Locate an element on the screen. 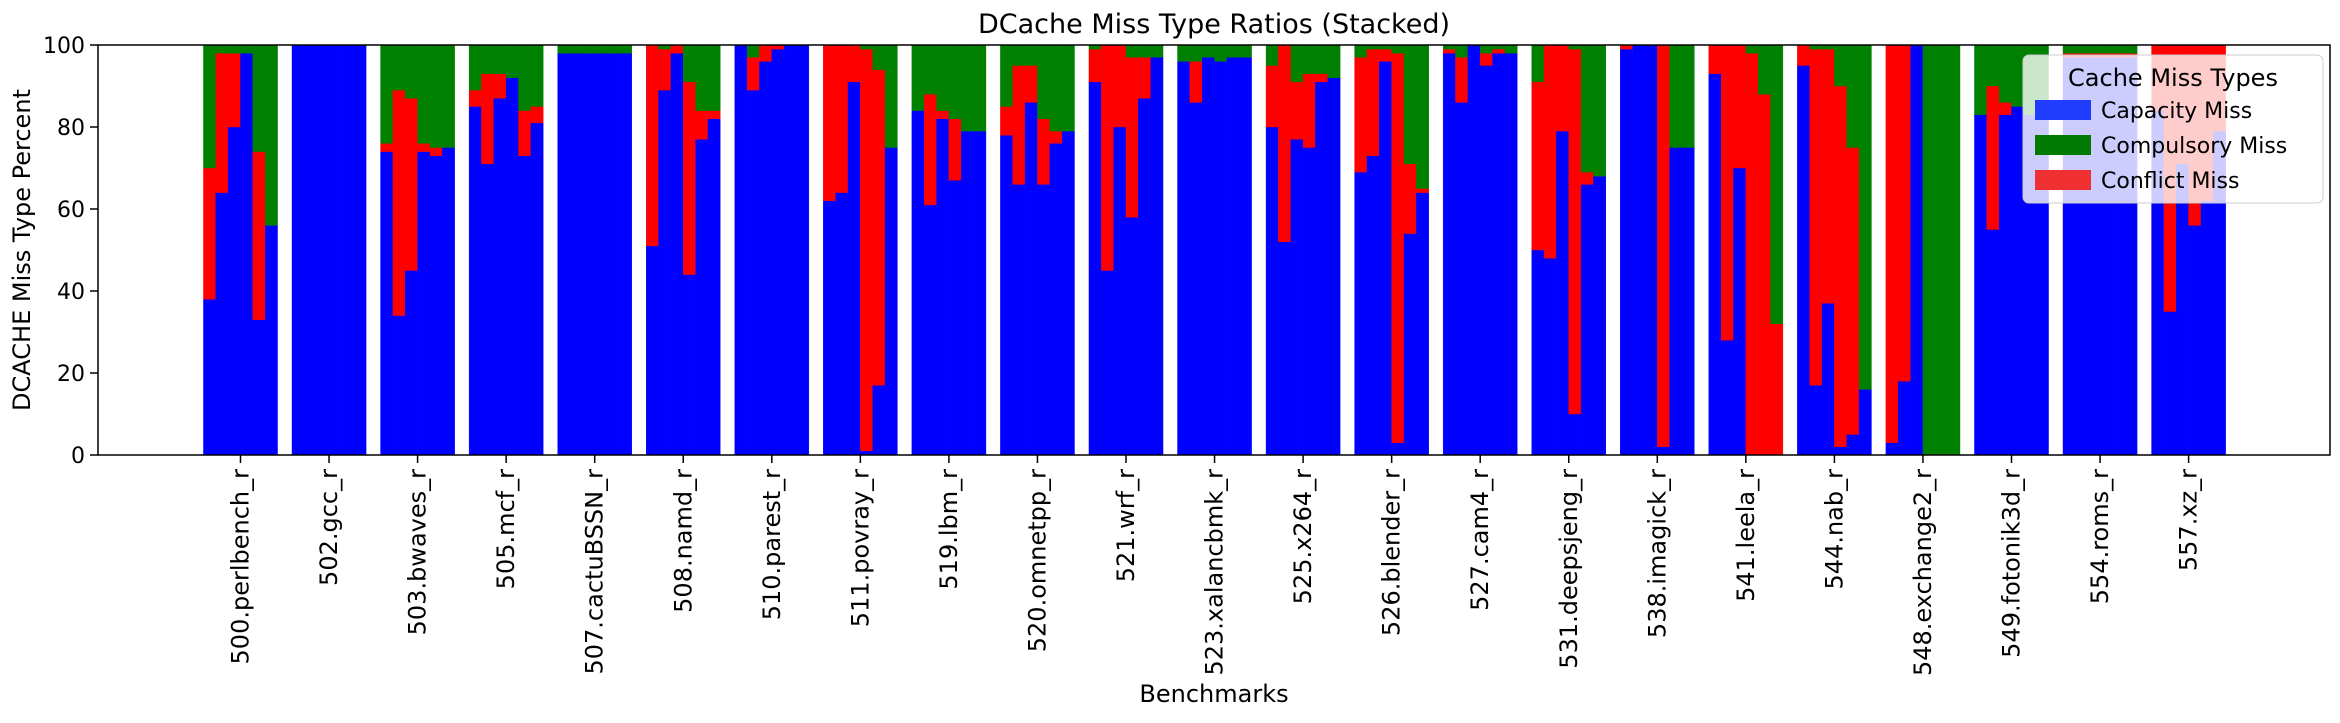 This screenshot has width=2340, height=723. x-tick-label: 526.blender_r is located at coordinates (1392, 552).